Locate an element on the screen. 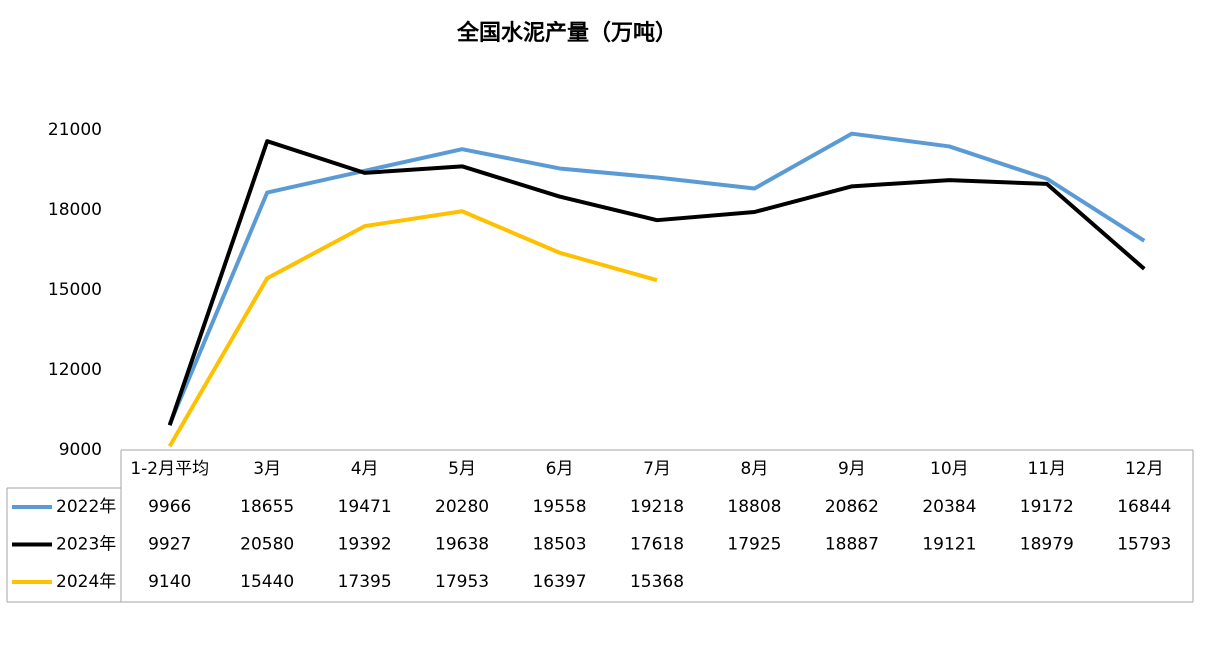  x-tick-label: 9月 is located at coordinates (852, 469).